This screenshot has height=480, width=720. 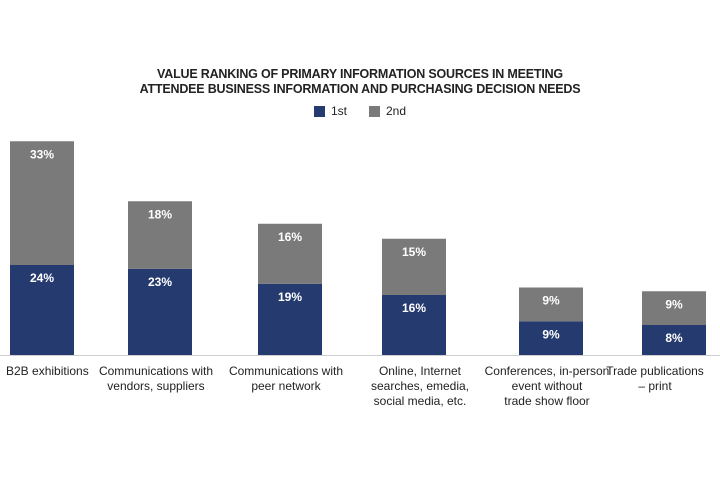 What do you see at coordinates (551, 301) in the screenshot?
I see `data-label-2nd-conferences-in-person-event-without-trade-show-floor: 9%` at bounding box center [551, 301].